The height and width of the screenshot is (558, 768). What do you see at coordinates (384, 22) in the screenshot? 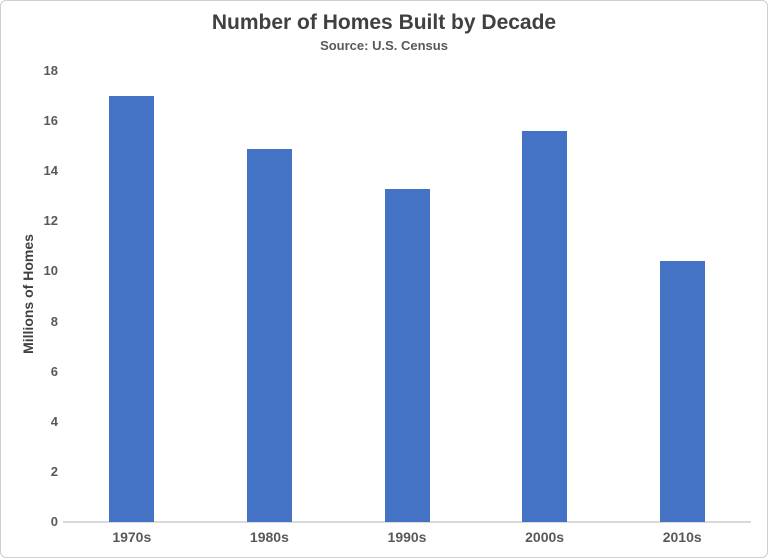
I see `chart-title: Number of Homes Built by Decade` at bounding box center [384, 22].